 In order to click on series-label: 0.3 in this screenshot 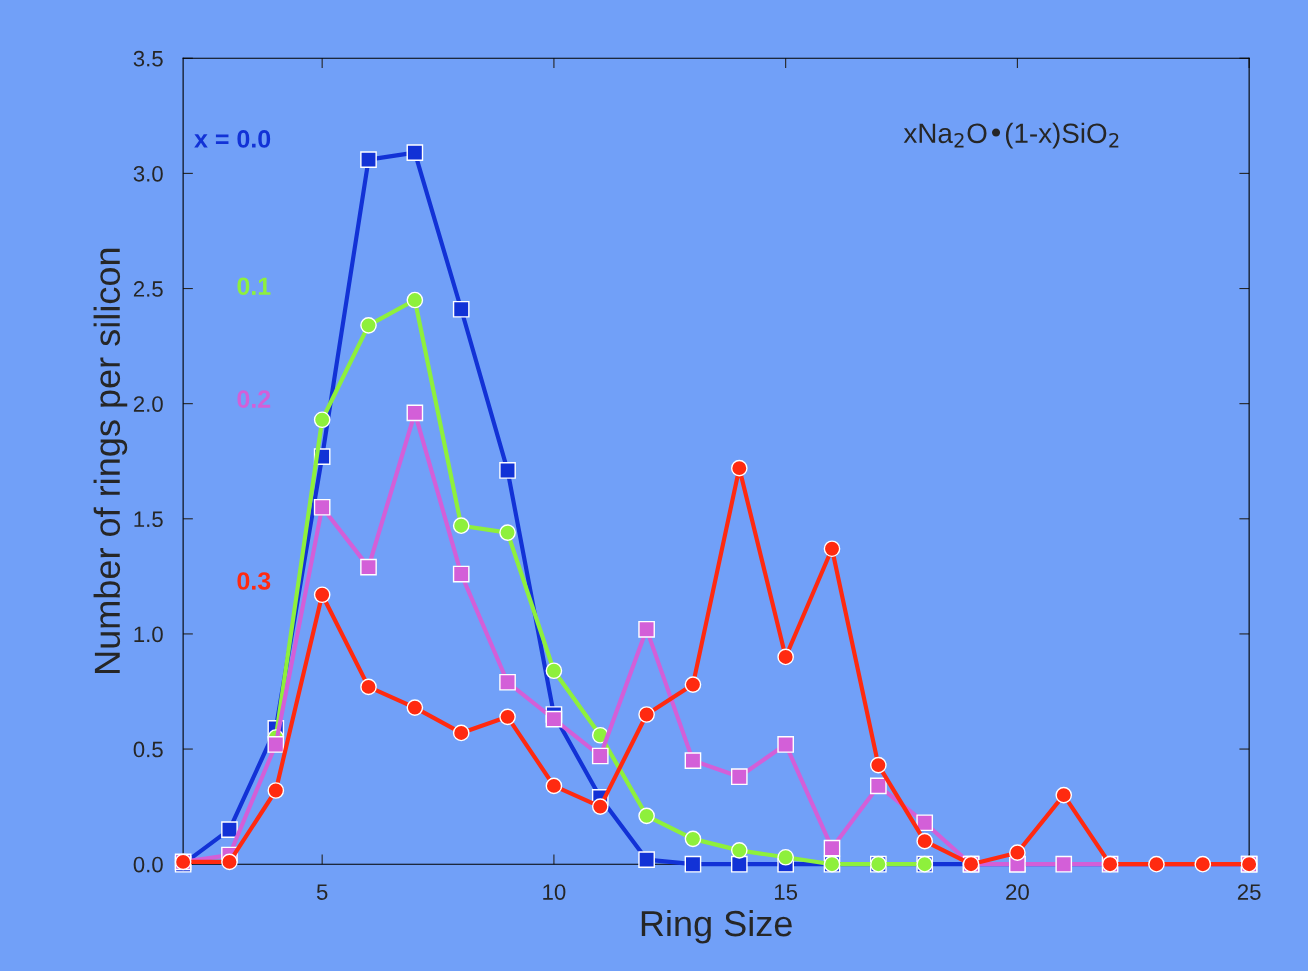, I will do `click(254, 581)`.